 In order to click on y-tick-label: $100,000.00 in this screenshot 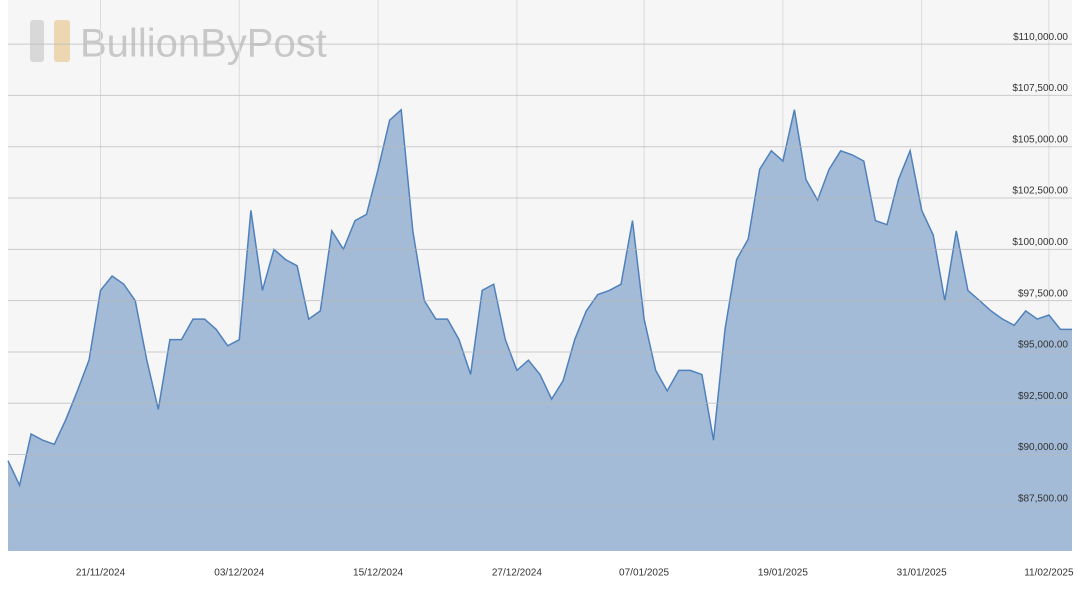, I will do `click(1040, 242)`.